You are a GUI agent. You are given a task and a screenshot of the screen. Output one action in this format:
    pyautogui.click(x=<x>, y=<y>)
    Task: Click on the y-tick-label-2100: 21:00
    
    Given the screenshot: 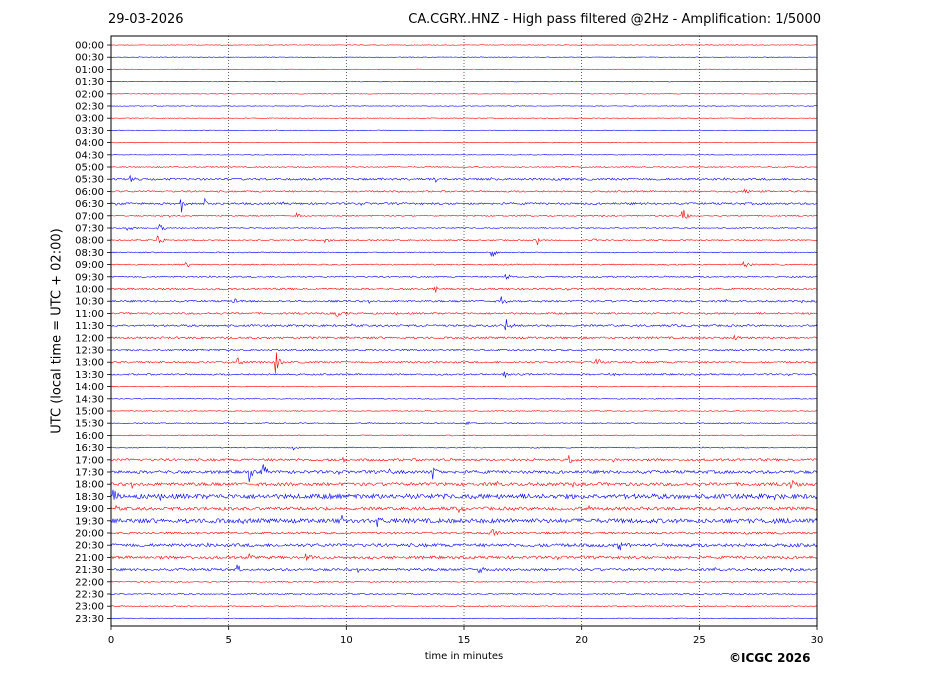 What is the action you would take?
    pyautogui.click(x=89, y=558)
    